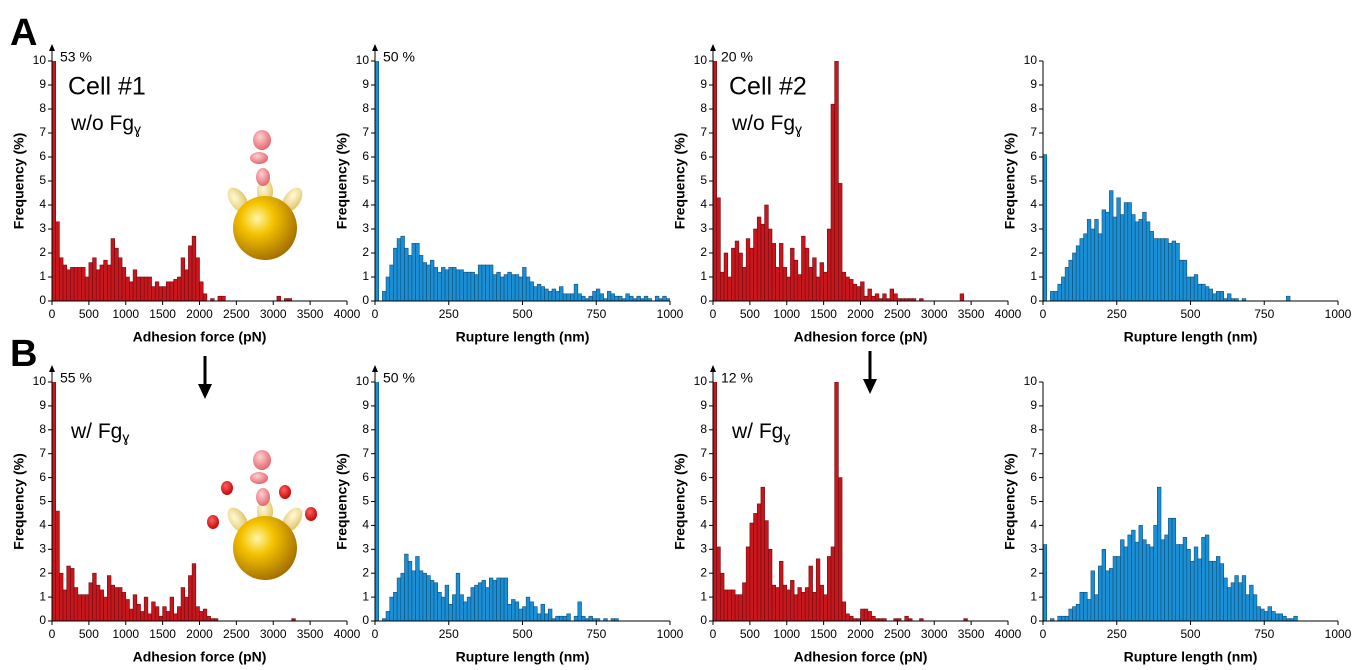  I want to click on cell-label: Cell #1, so click(107, 87).